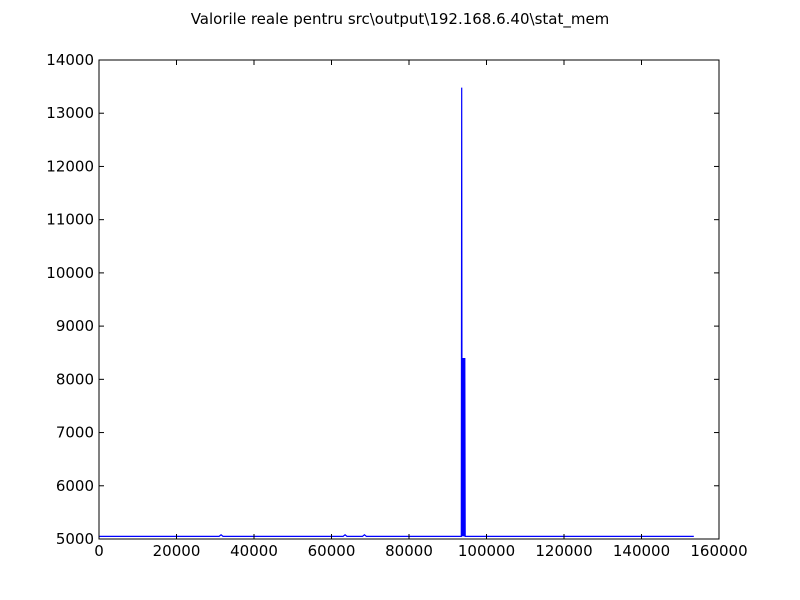 The image size is (800, 600). I want to click on x-tick-label: 140000, so click(641, 551).